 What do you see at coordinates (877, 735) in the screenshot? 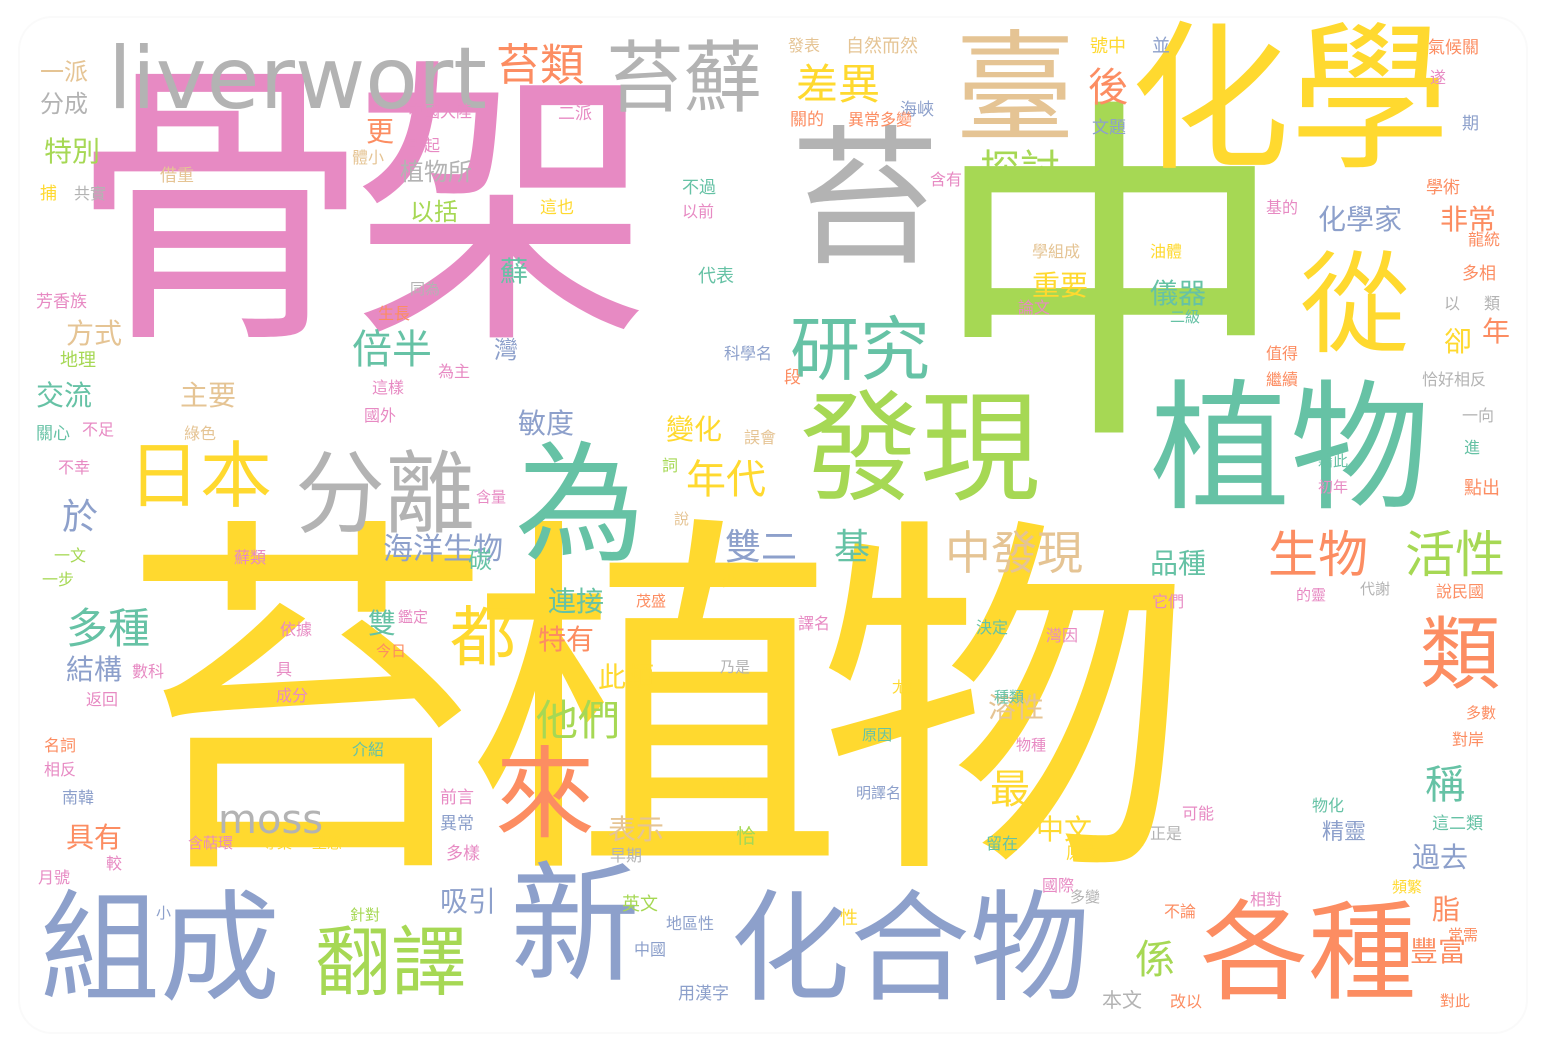
I see `word-141: 原因` at bounding box center [877, 735].